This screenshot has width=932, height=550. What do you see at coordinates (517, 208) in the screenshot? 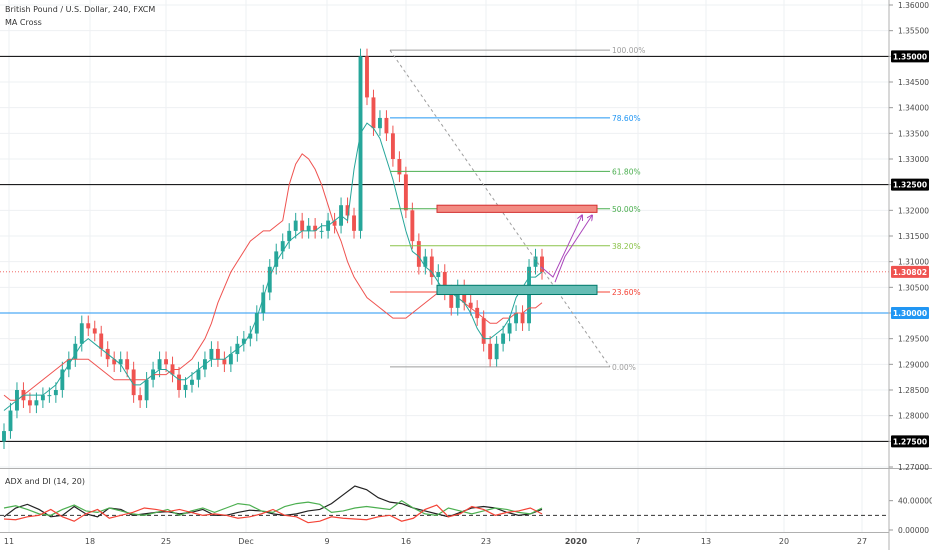
I see `resistance-zone` at bounding box center [517, 208].